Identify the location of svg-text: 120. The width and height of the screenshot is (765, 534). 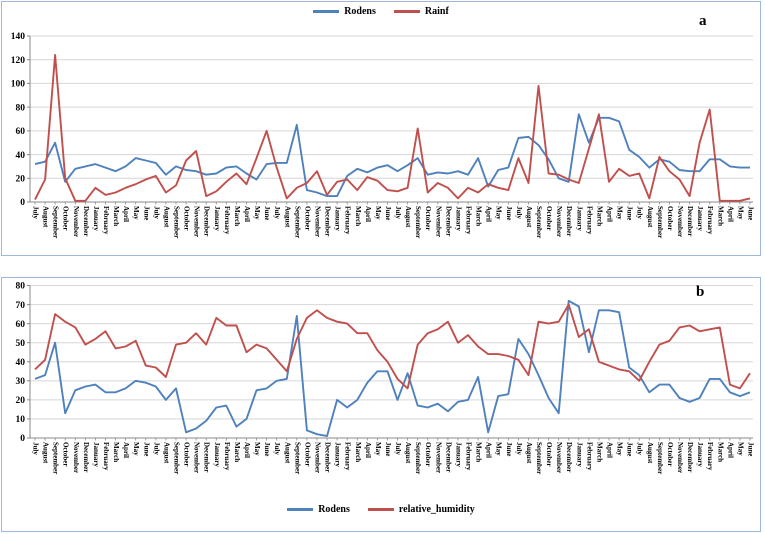
(18, 61).